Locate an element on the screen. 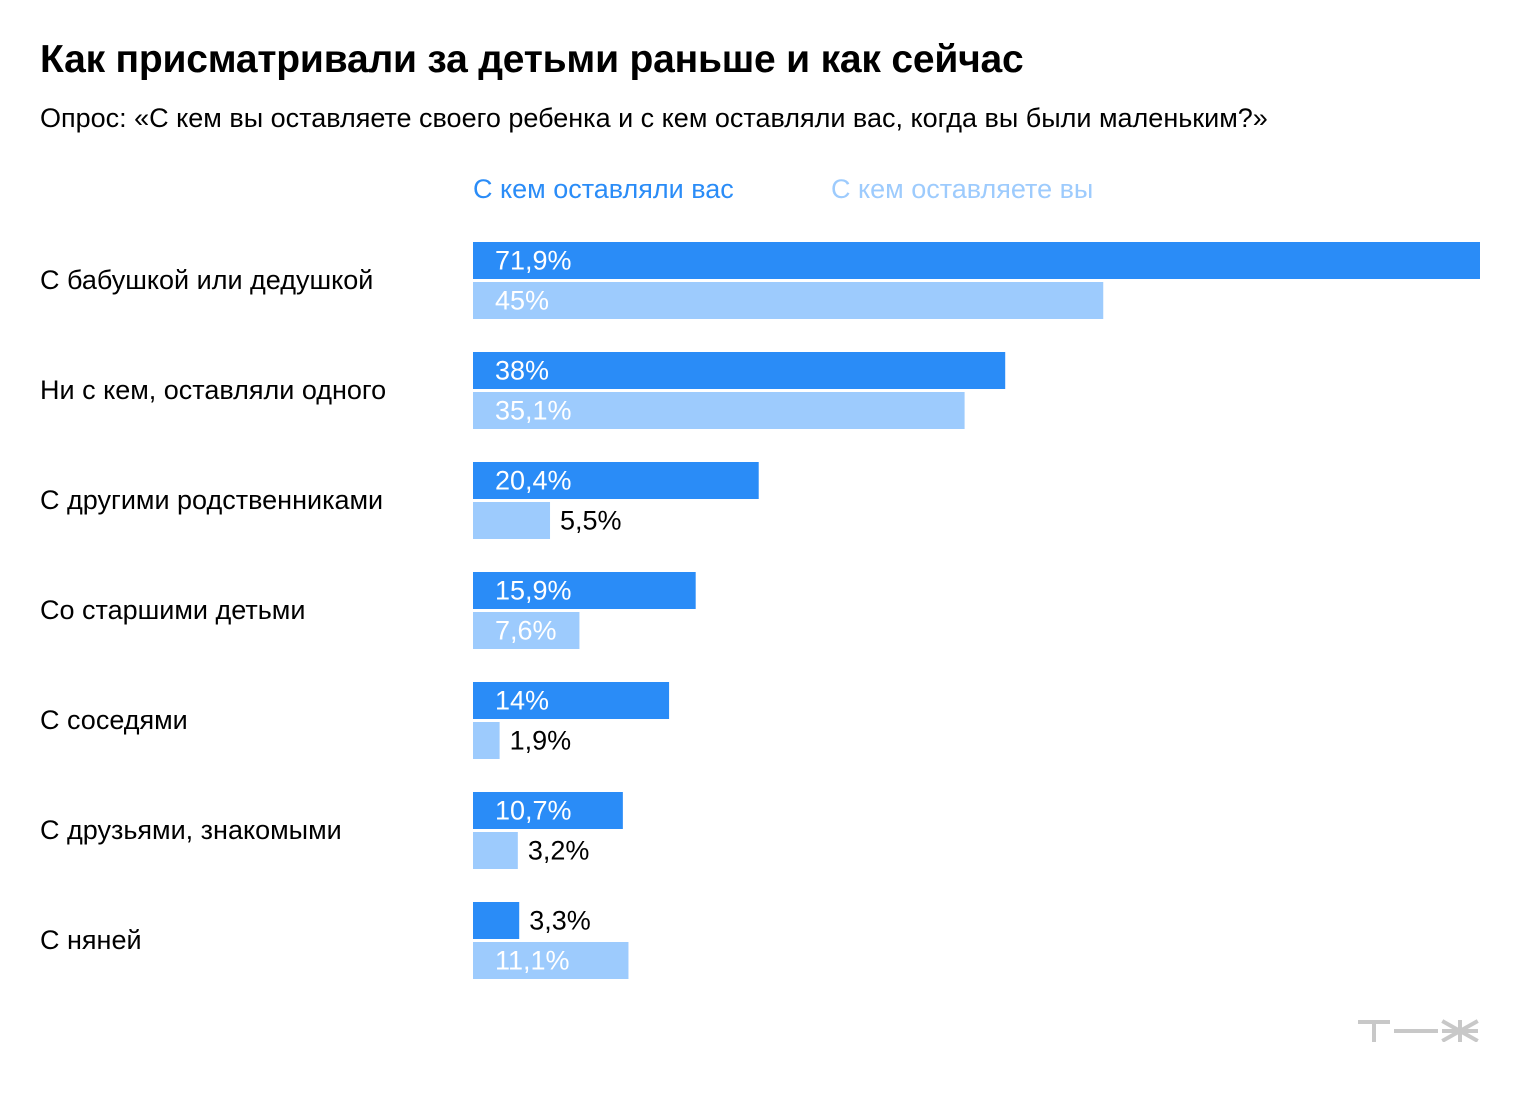 This screenshot has width=1520, height=1100. data-label: 7,6% is located at coordinates (526, 631).